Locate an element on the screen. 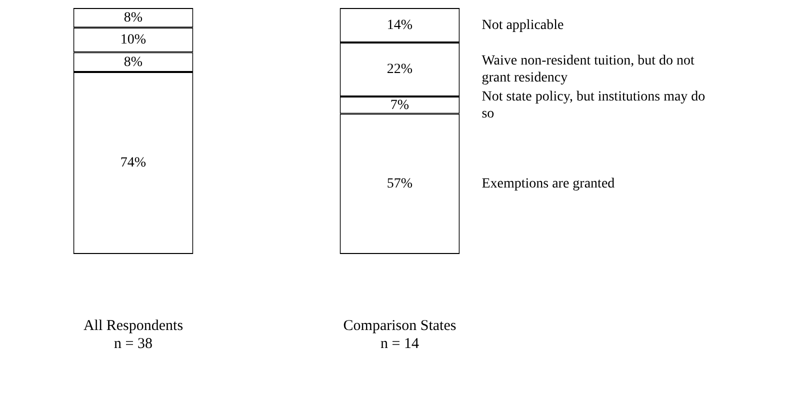  series-label: Waive non-resident tuition, but do not grant residency is located at coordinates (588, 70).